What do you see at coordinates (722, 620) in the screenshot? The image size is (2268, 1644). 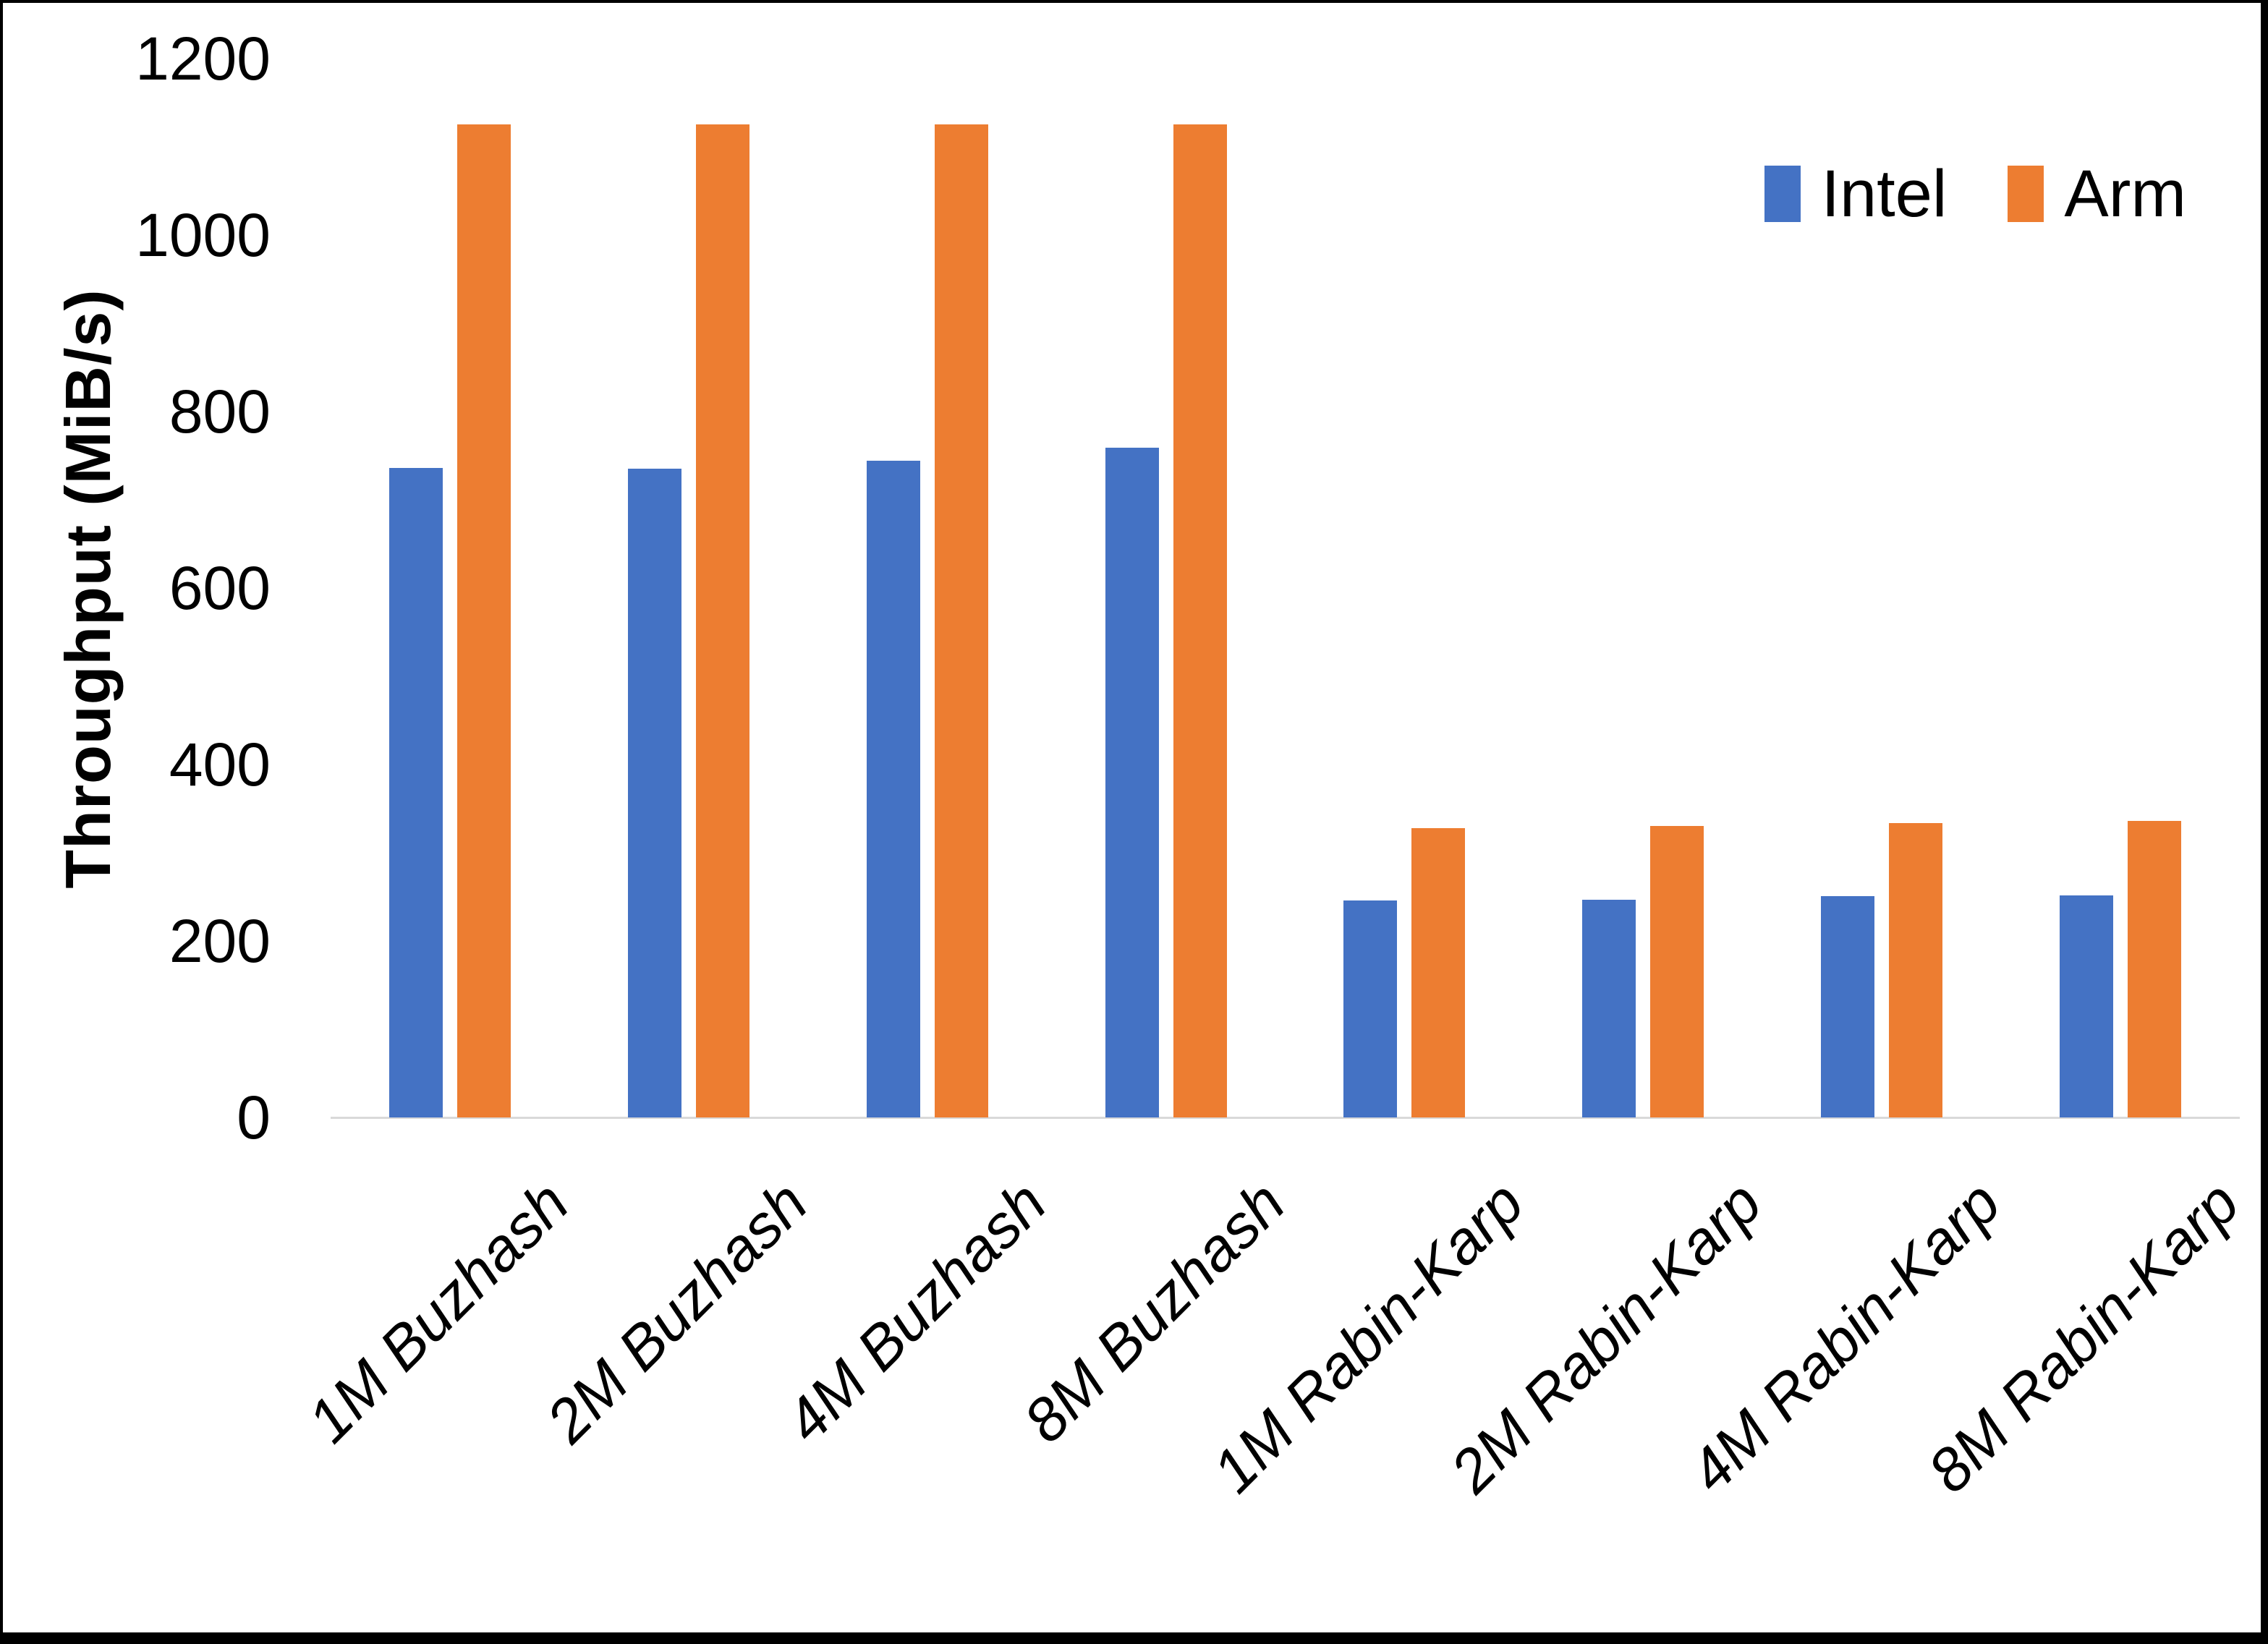 I see `bar-arm-2m-buzhash` at bounding box center [722, 620].